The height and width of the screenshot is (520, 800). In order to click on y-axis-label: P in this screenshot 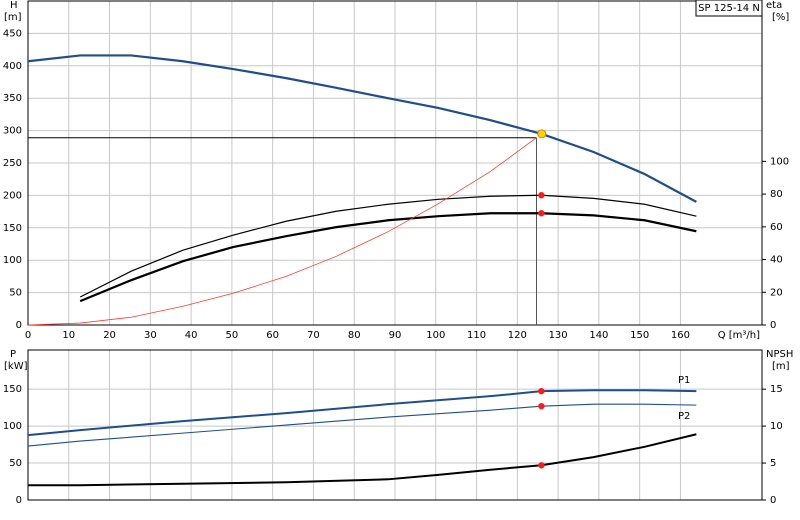, I will do `click(13, 354)`.